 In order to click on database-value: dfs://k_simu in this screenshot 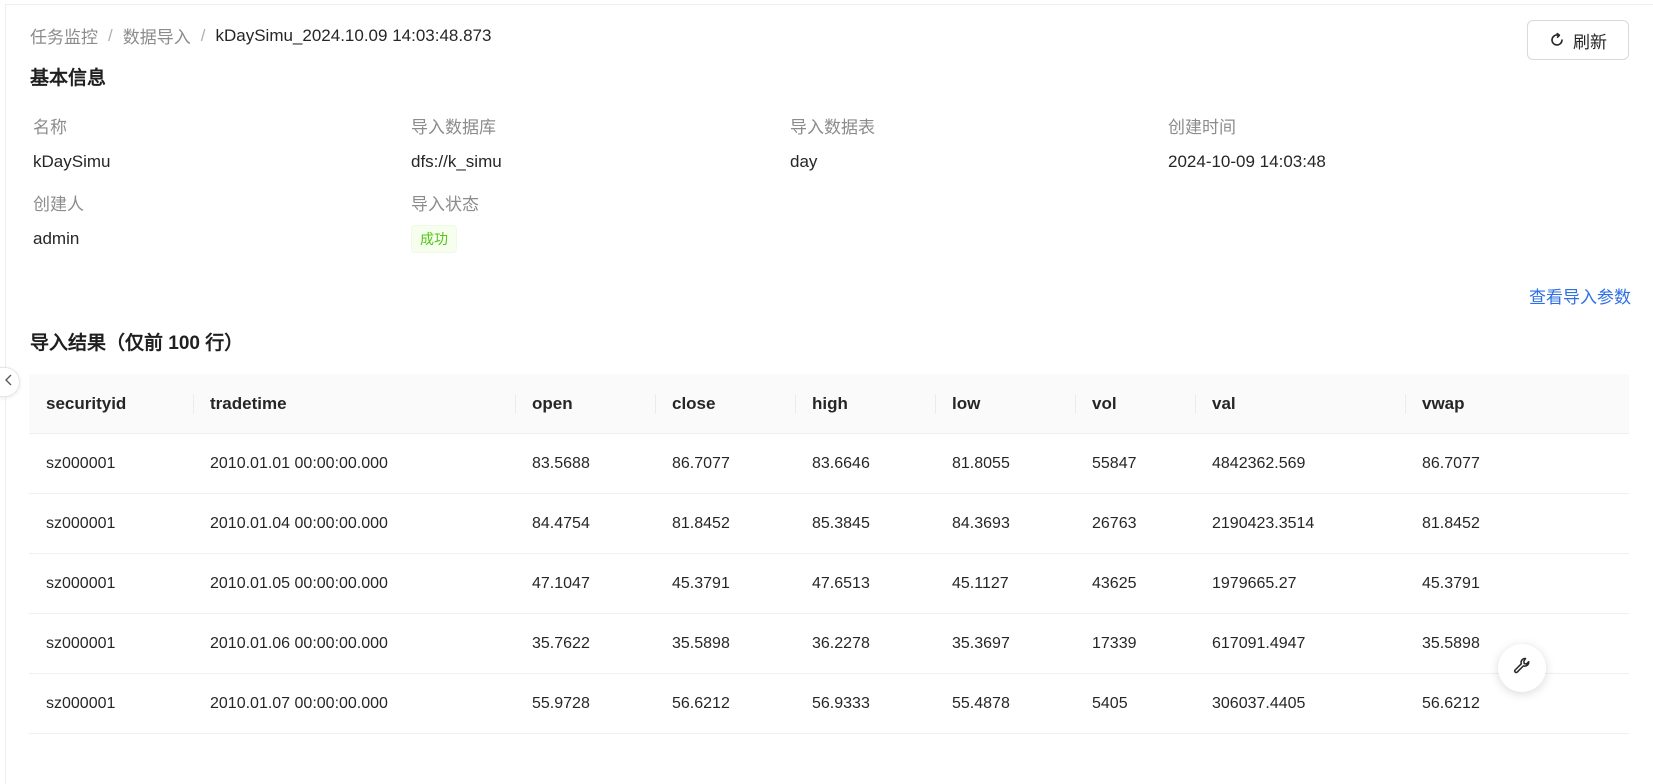, I will do `click(456, 161)`.